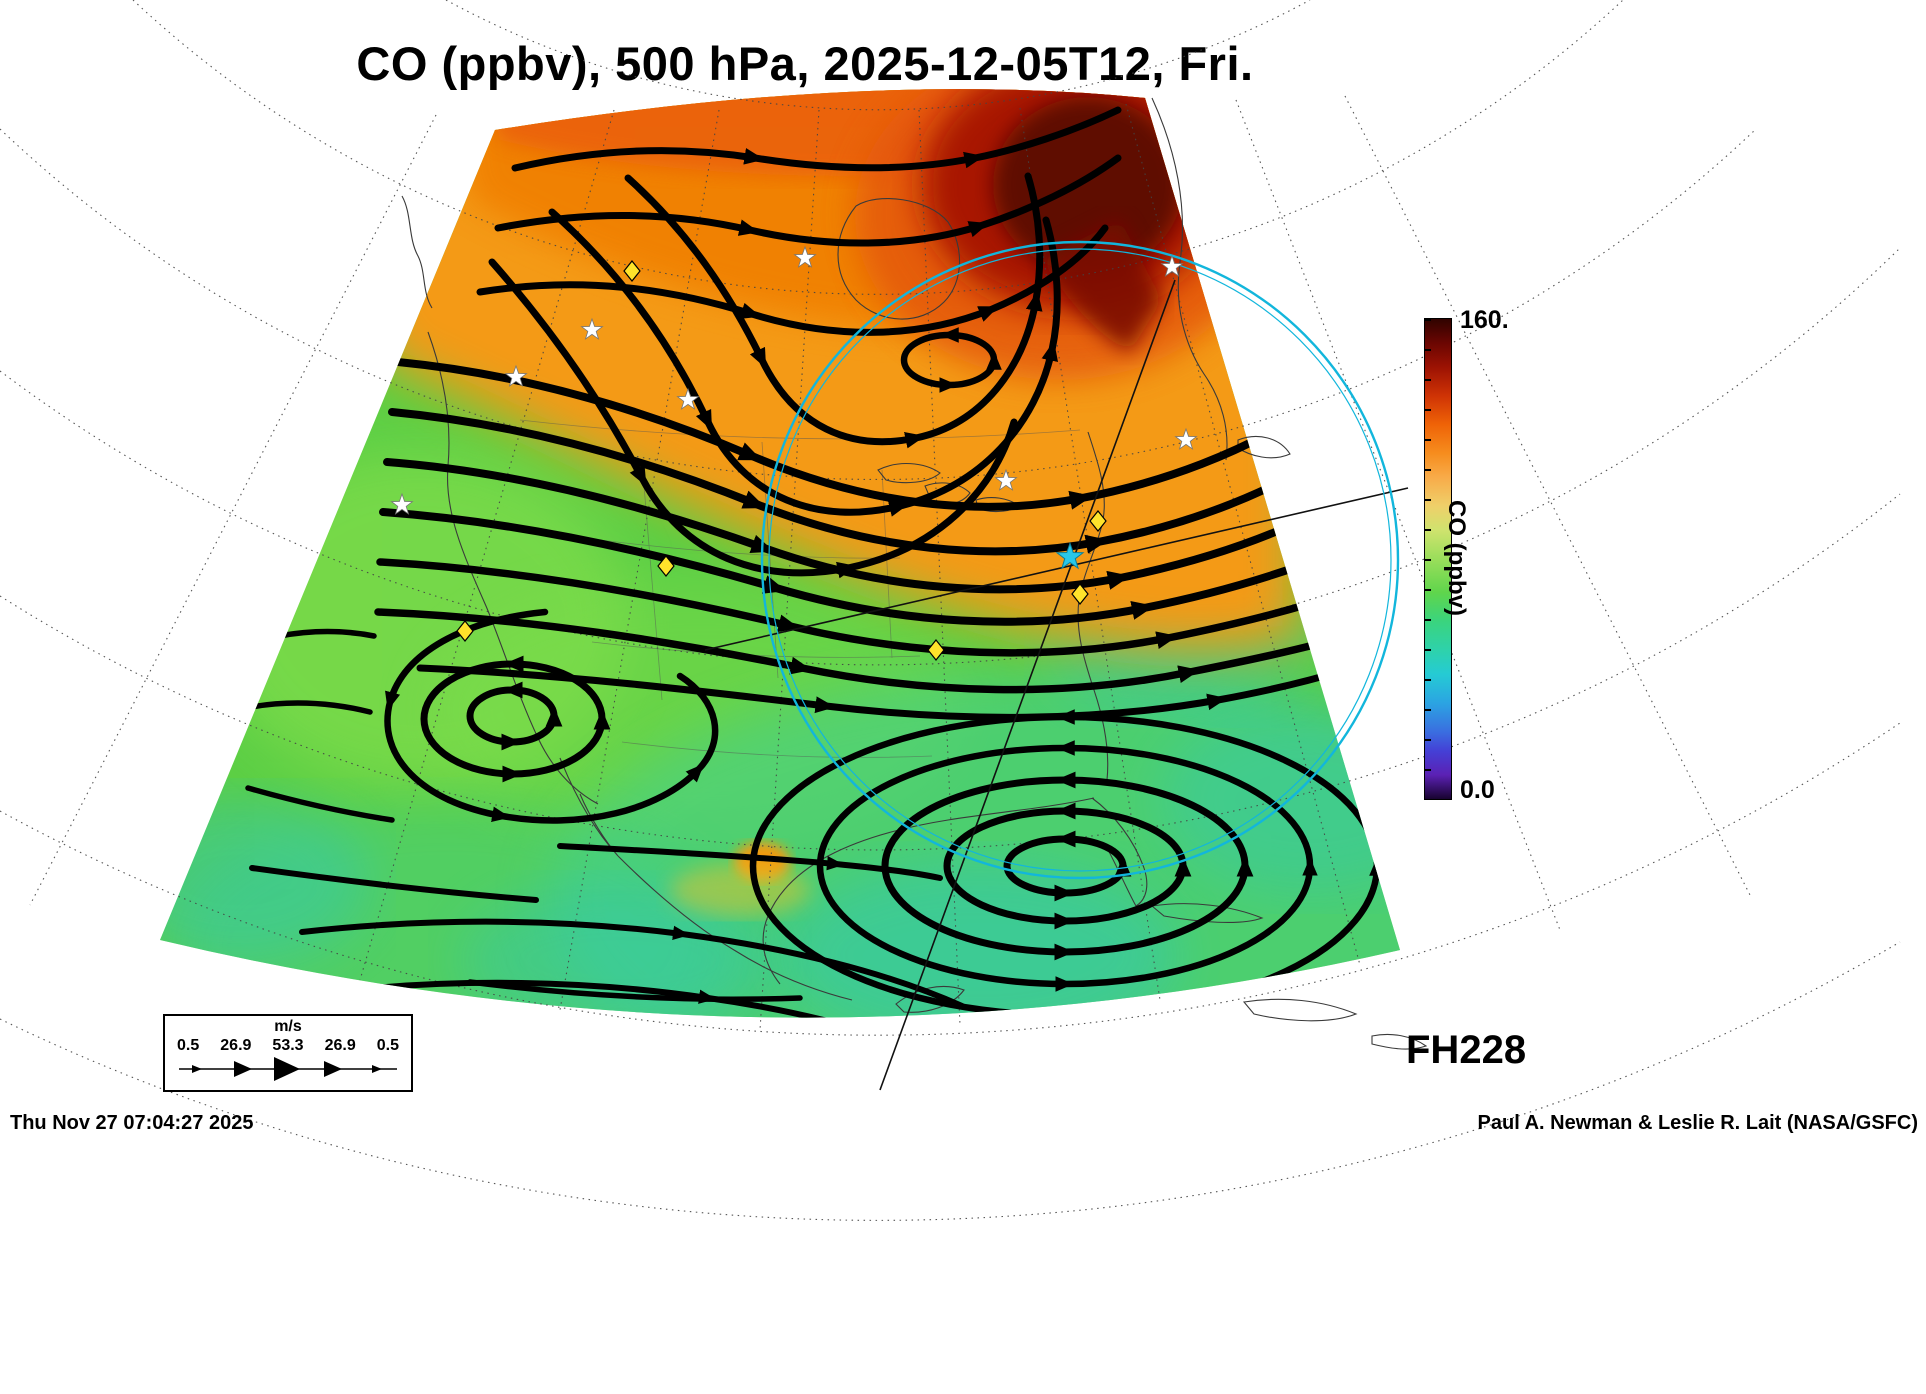 The width and height of the screenshot is (1926, 1394). What do you see at coordinates (132, 1123) in the screenshot?
I see `generation-timestamp: Thu Nov 27 07:04:27 2025` at bounding box center [132, 1123].